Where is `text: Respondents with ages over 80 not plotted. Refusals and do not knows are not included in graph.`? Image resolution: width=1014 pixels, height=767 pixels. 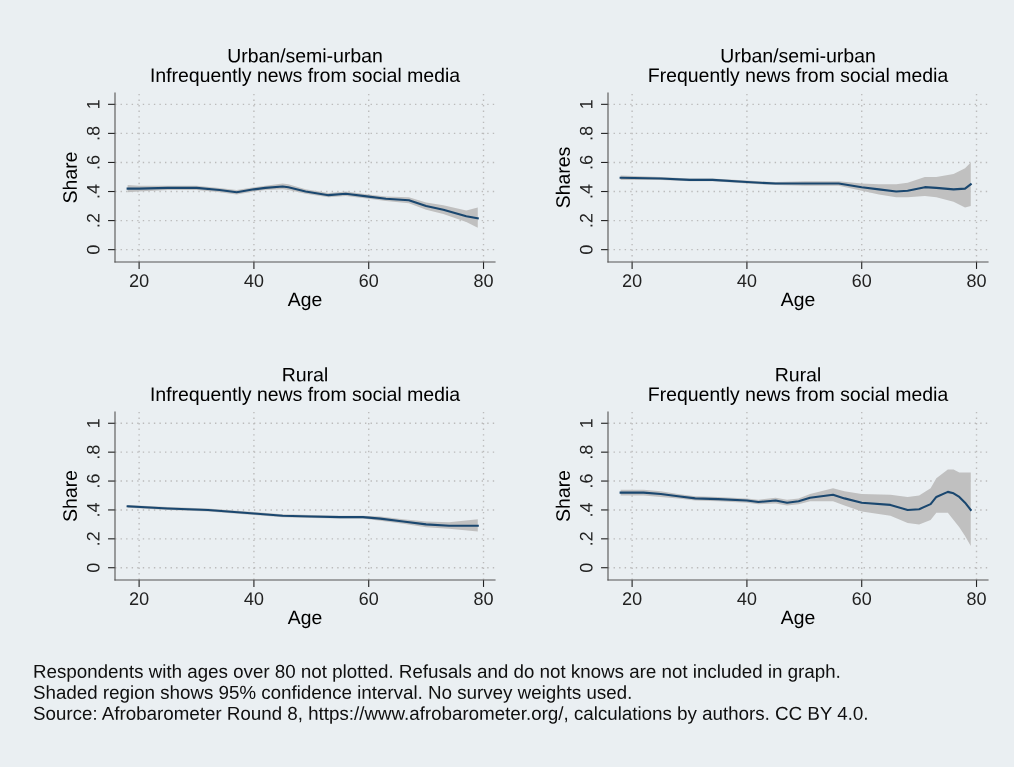
text: Respondents with ages over 80 not plotted. Refusals and do not knows are not included in graph. is located at coordinates (437, 673).